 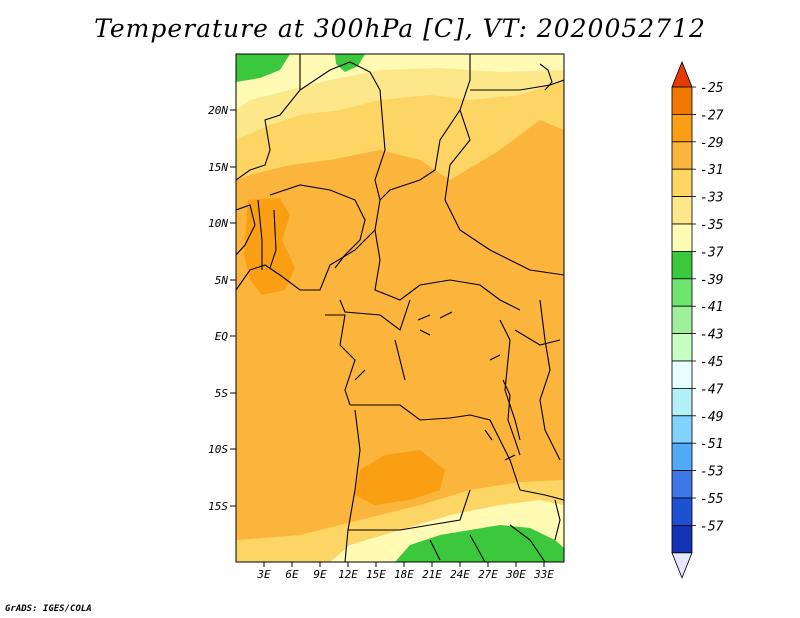 I want to click on lon-tick-label: 15E, so click(x=376, y=574).